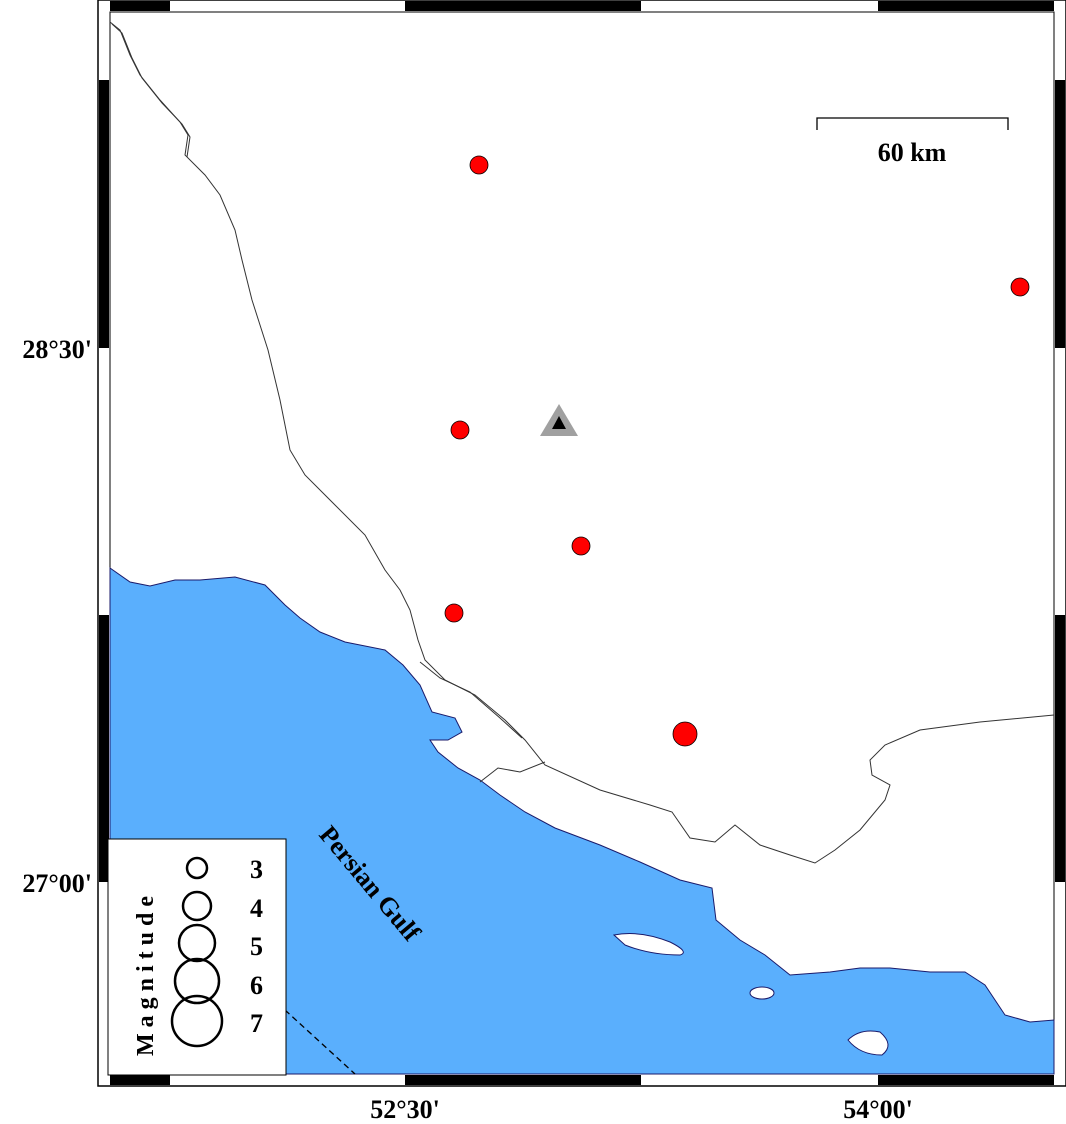 Image resolution: width=1066 pixels, height=1124 pixels. I want to click on lon-label: 54°00', so click(878, 1109).